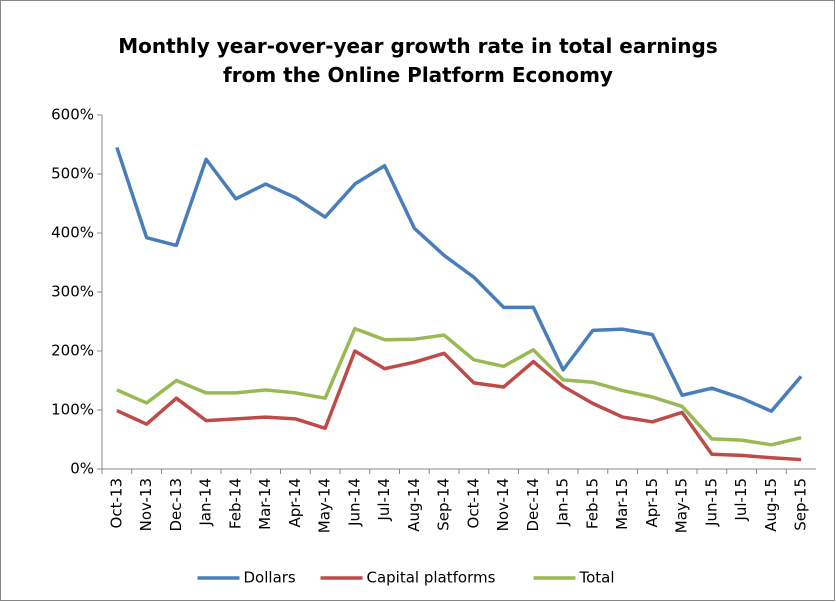 The width and height of the screenshot is (836, 602). I want to click on x-tick-label: Sep-15, so click(801, 504).